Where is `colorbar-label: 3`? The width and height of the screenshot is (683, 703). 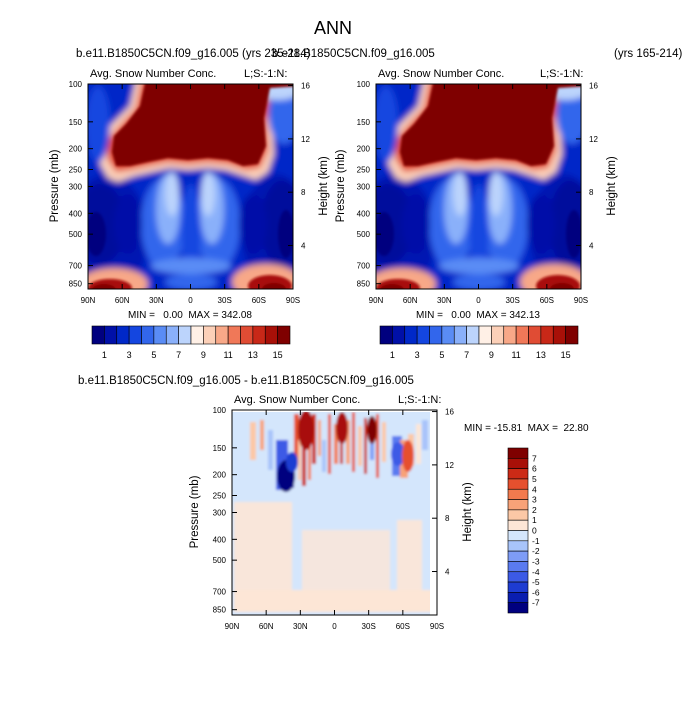
colorbar-label: 3 is located at coordinates (534, 500).